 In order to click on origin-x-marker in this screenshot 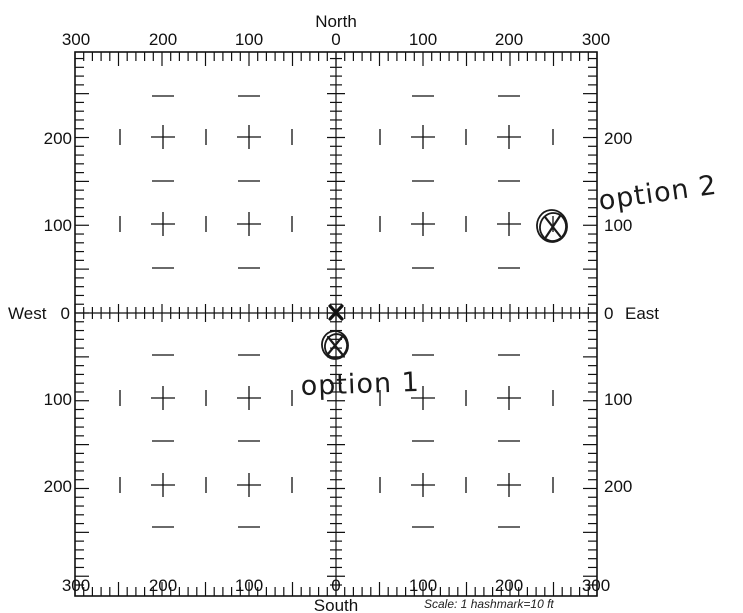, I will do `click(336, 312)`.